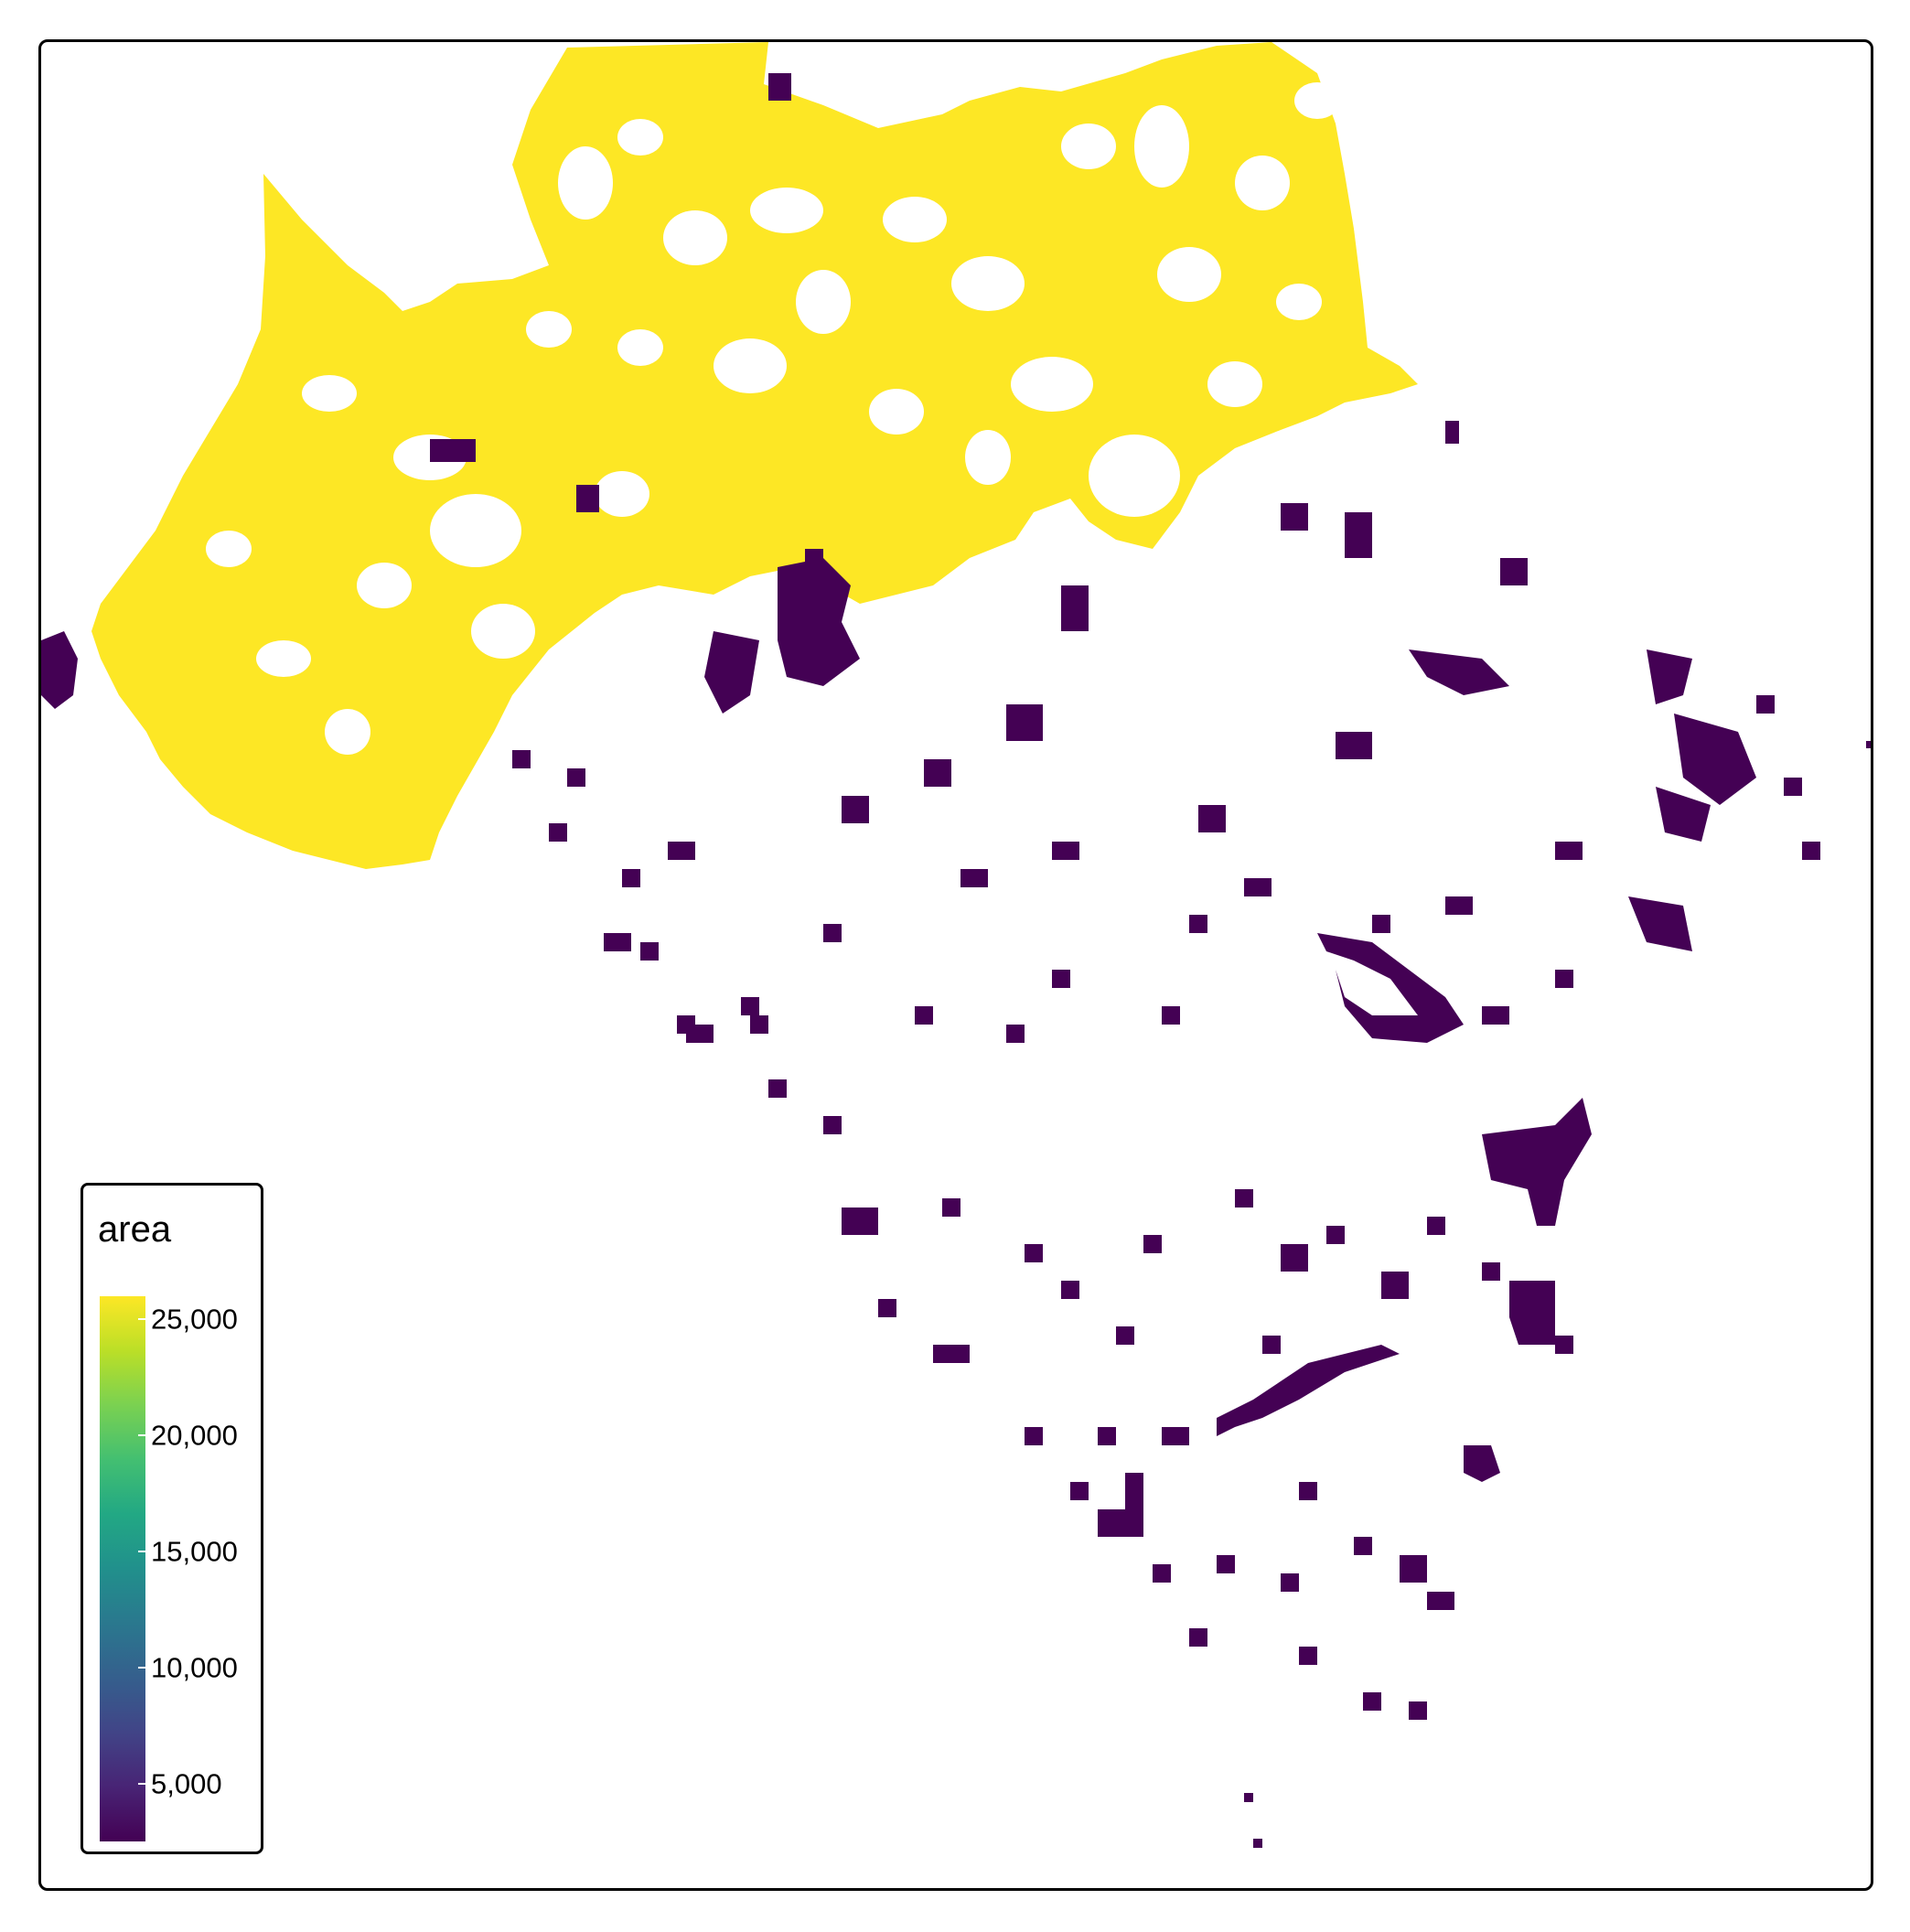  What do you see at coordinates (194, 1435) in the screenshot?
I see `legend-tick-label: 20,000` at bounding box center [194, 1435].